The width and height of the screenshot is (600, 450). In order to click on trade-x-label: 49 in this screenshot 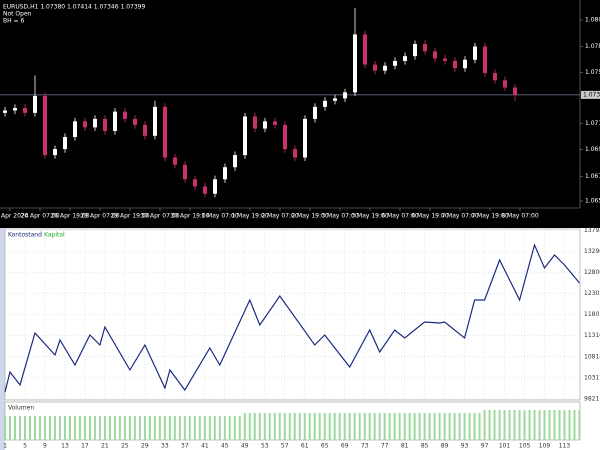, I will do `click(245, 446)`.